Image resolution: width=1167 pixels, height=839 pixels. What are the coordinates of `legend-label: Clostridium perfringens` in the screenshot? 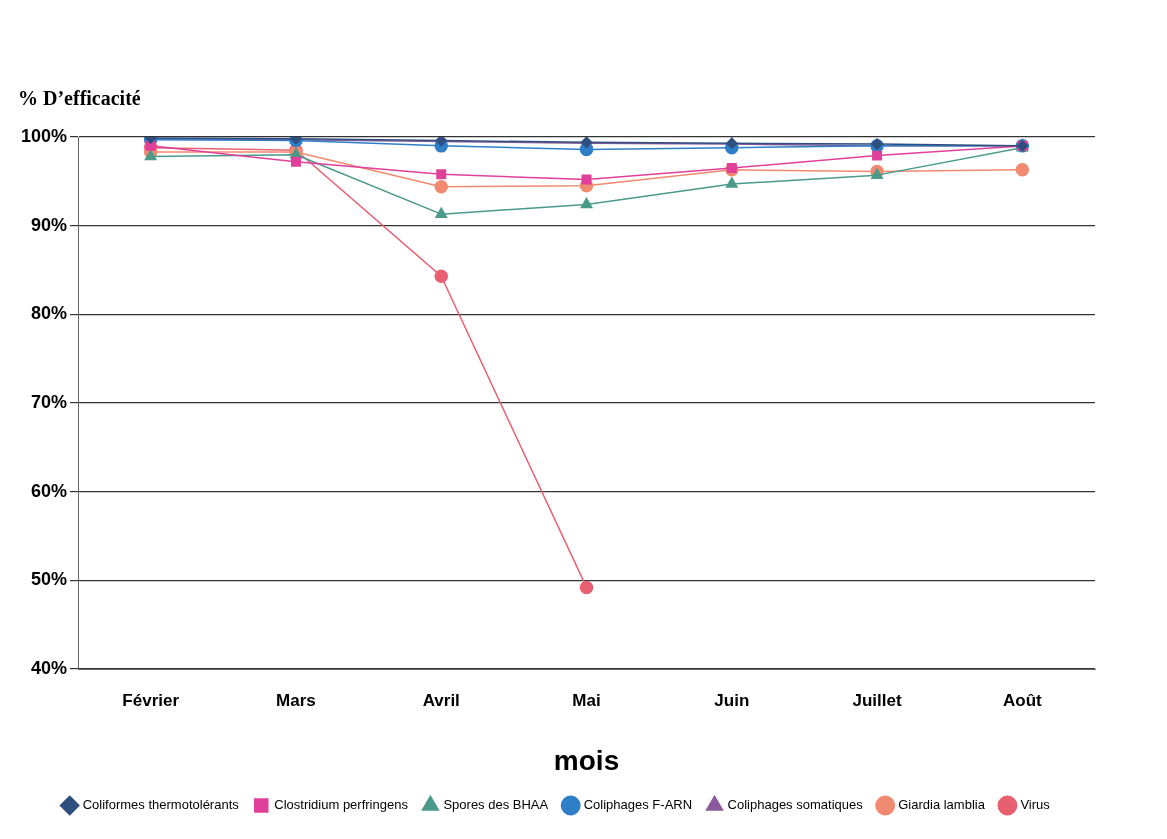 It's located at (341, 805).